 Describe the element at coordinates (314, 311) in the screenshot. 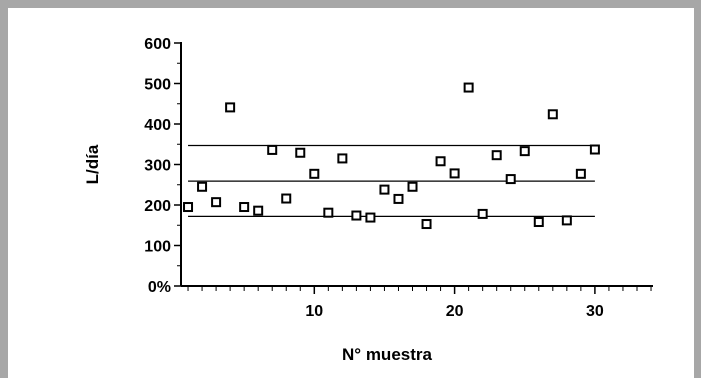

I see `x-tick-label: 10` at that location.